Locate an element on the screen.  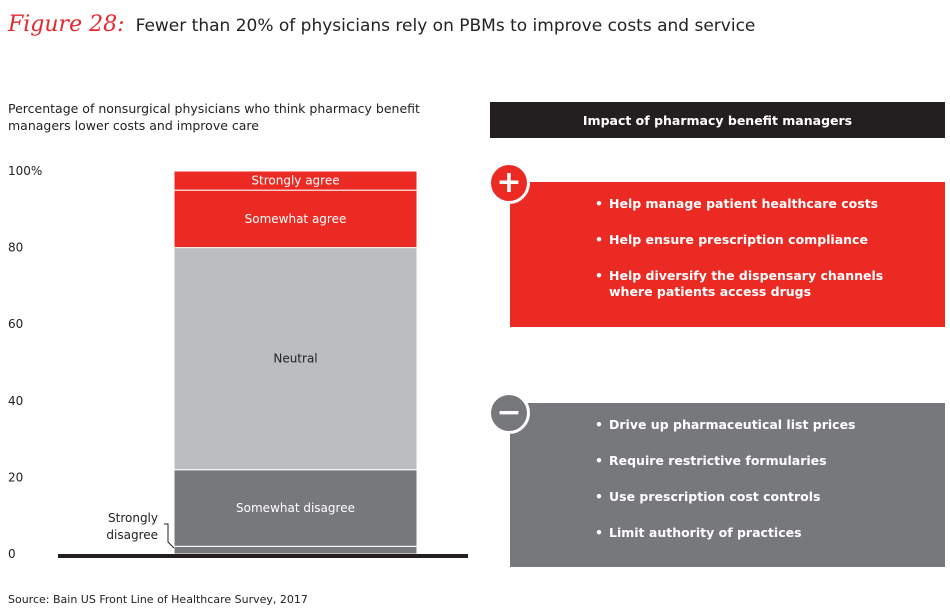
y-tick-label: 0 is located at coordinates (12, 554).